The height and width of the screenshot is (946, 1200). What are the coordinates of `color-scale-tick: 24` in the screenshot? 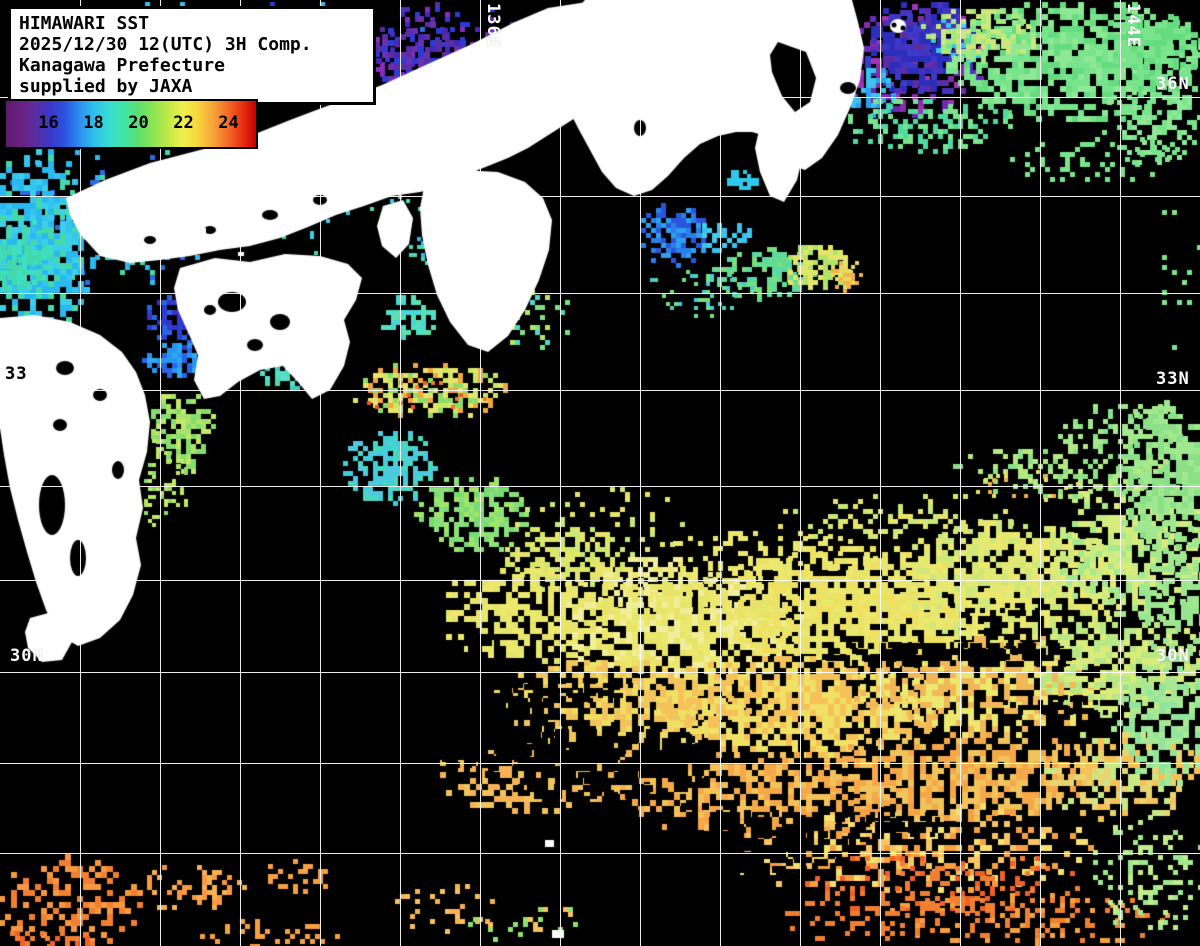 It's located at (228, 123).